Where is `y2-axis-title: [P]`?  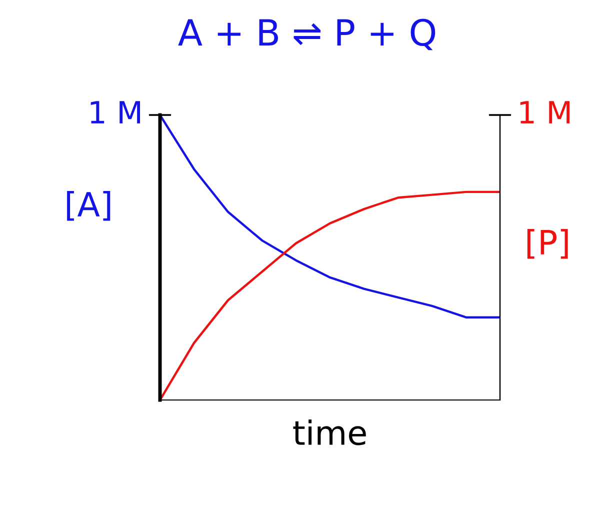
y2-axis-title: [P] is located at coordinates (547, 244).